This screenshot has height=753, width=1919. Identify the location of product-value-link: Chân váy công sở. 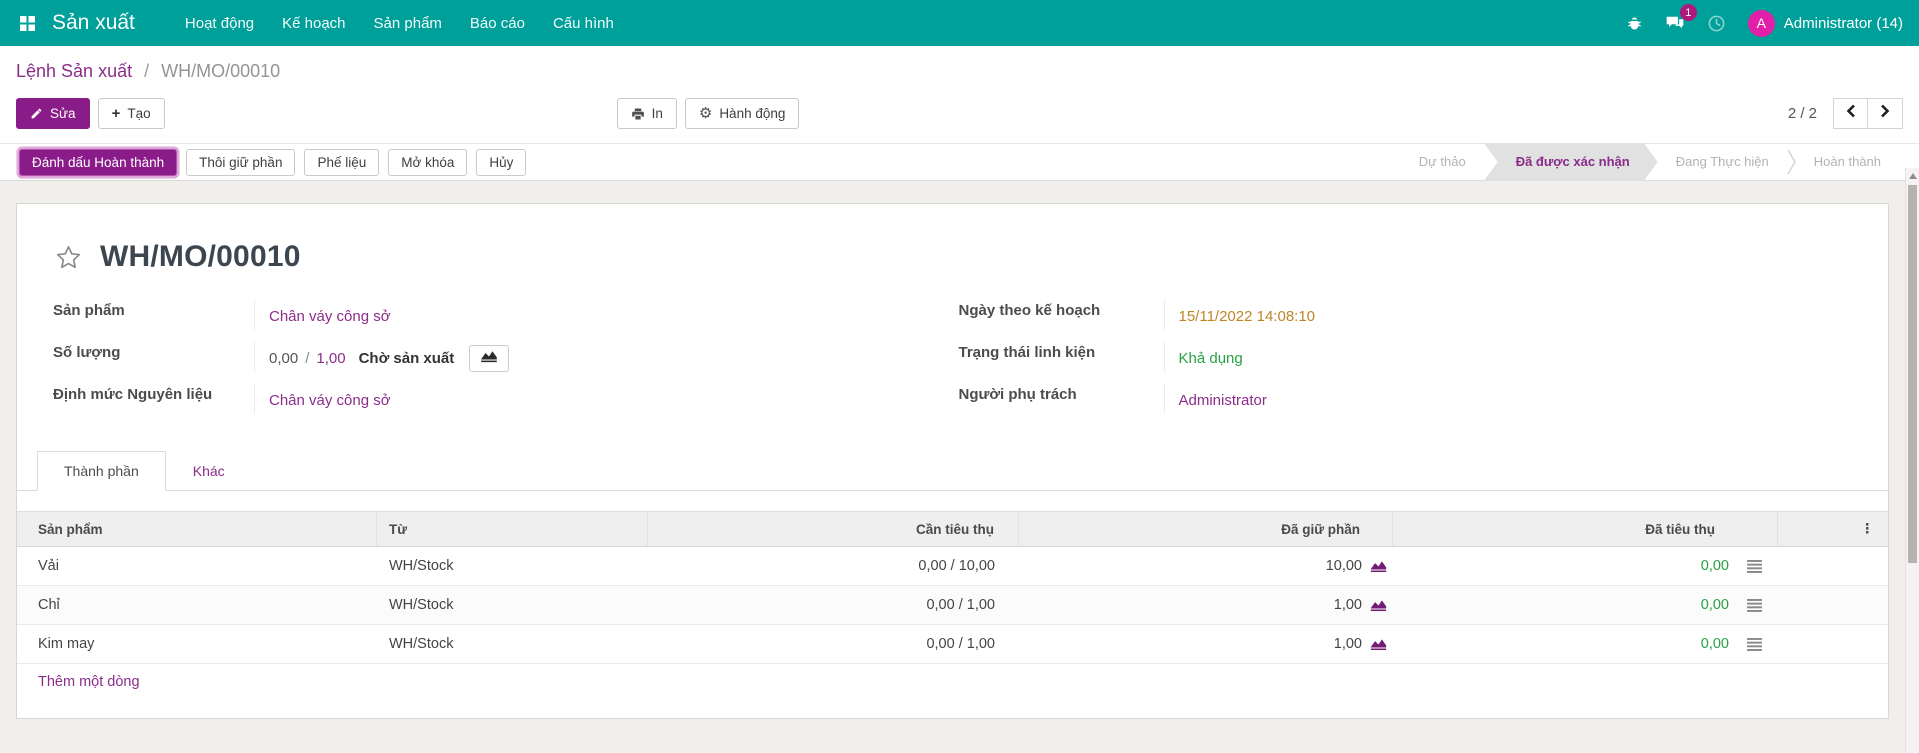
(330, 316).